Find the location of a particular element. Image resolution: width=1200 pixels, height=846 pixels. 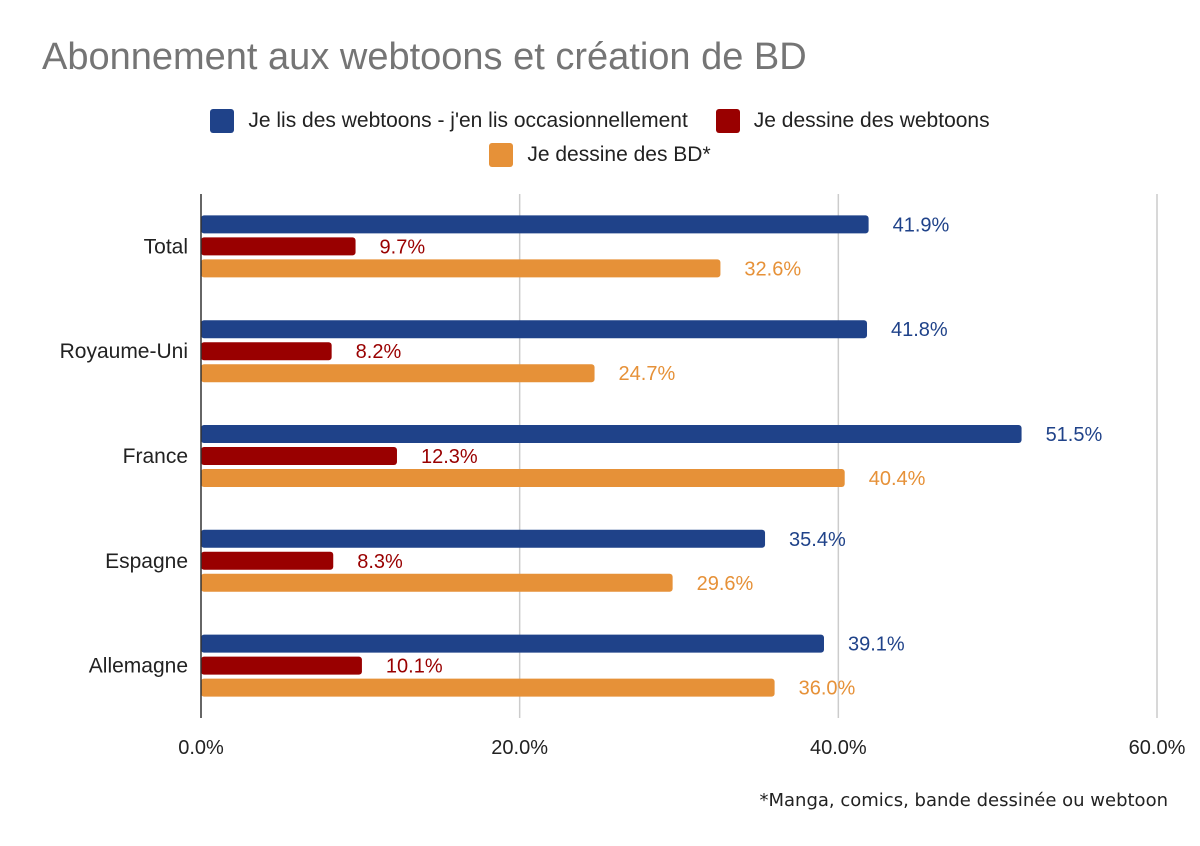

x-tick-label: 0.0% is located at coordinates (201, 748).